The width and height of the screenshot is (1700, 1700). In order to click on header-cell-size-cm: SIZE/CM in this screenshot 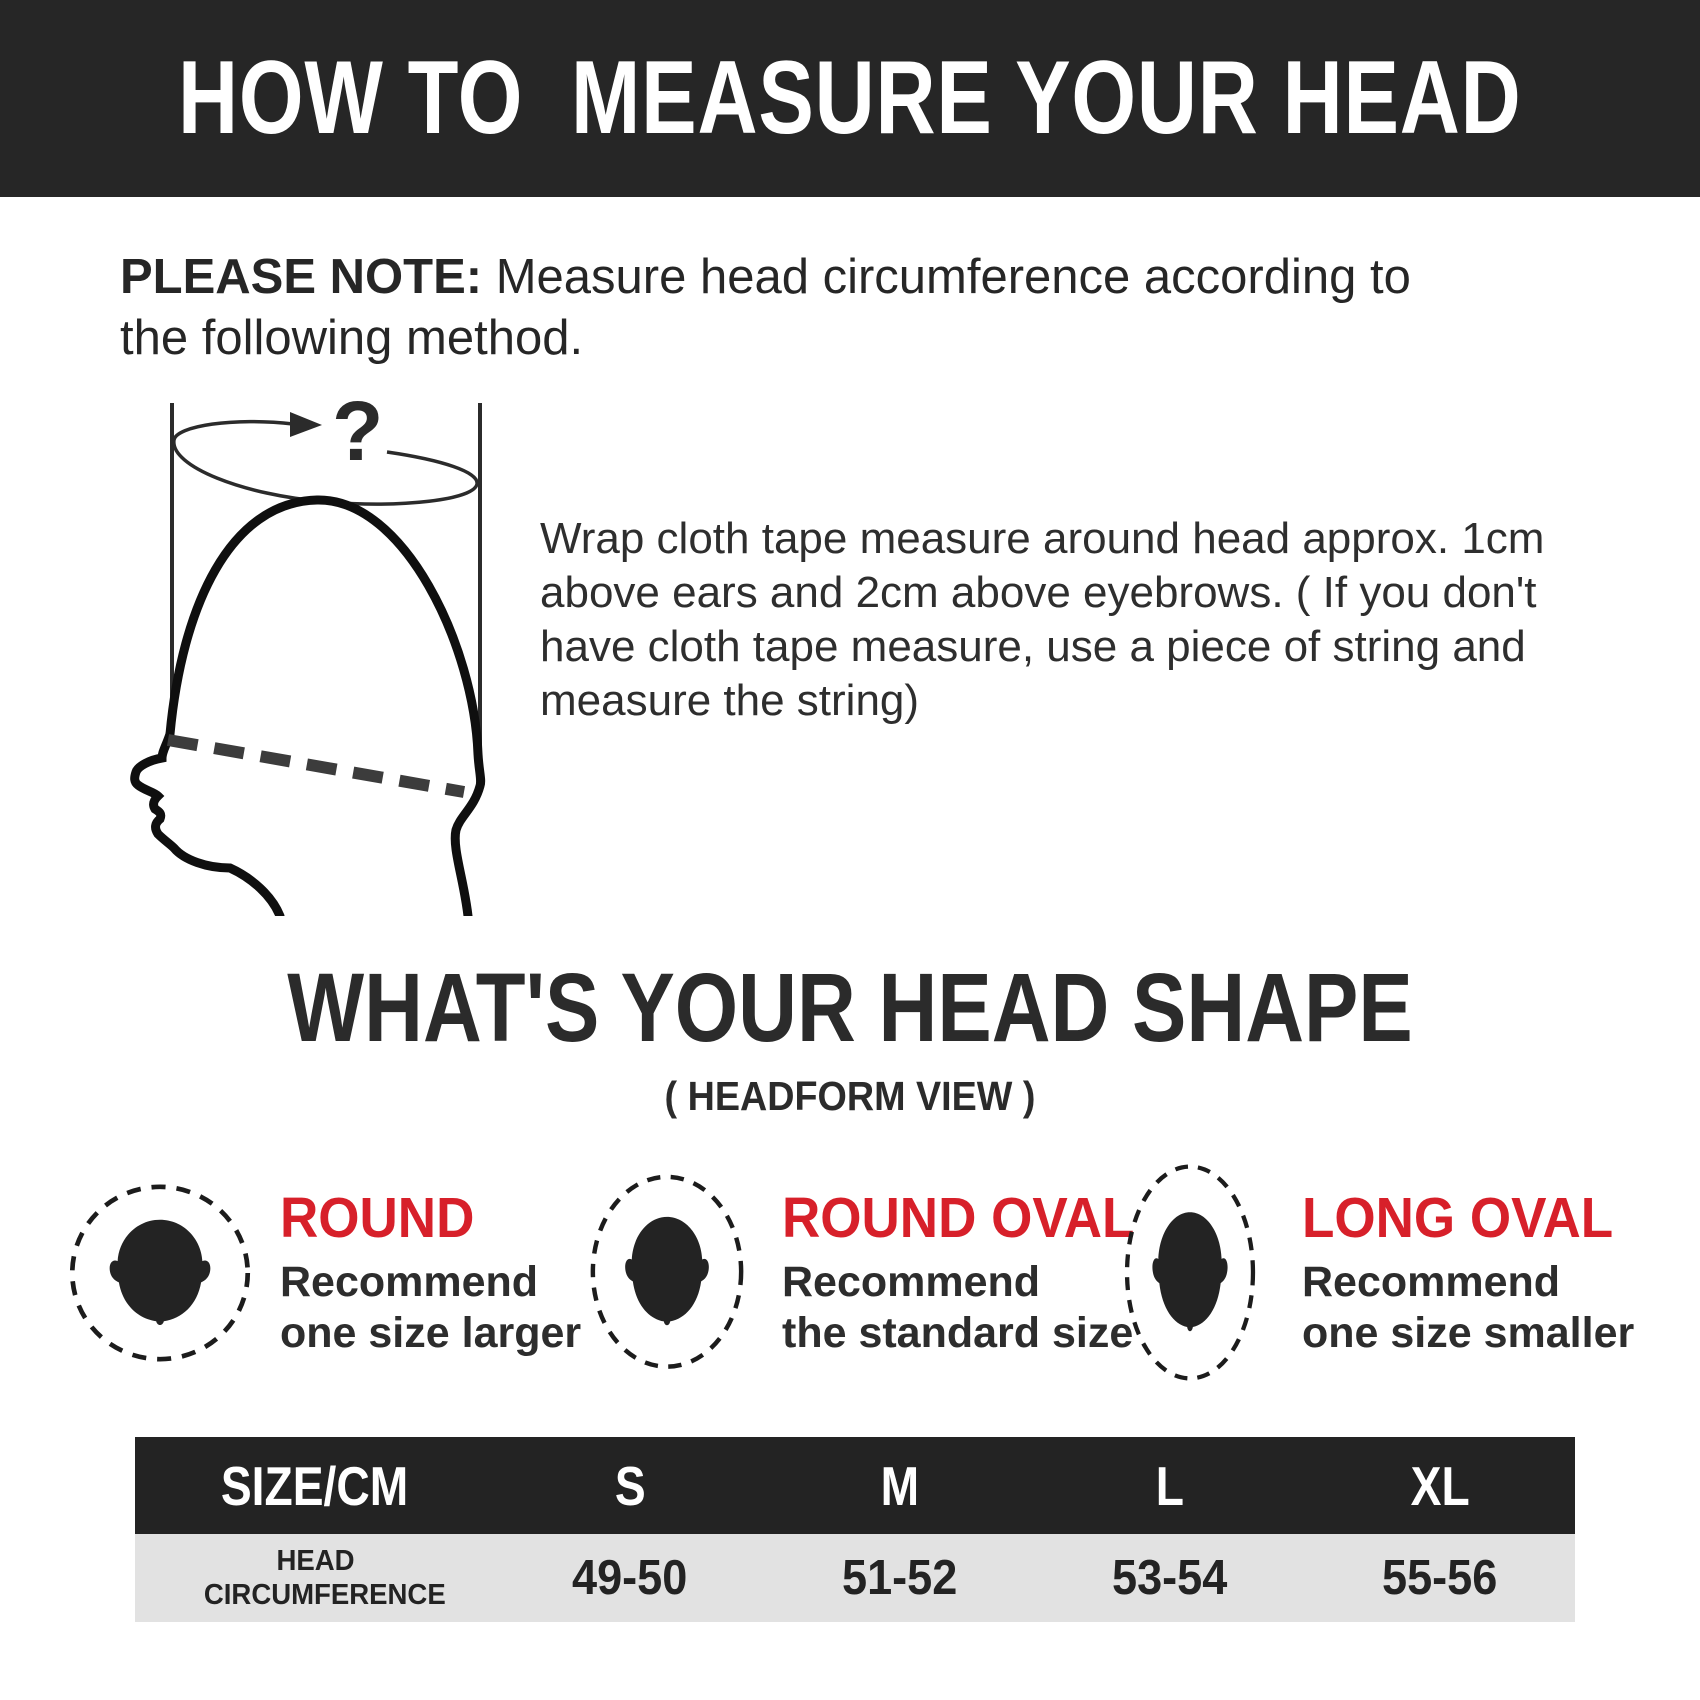, I will do `click(315, 1485)`.